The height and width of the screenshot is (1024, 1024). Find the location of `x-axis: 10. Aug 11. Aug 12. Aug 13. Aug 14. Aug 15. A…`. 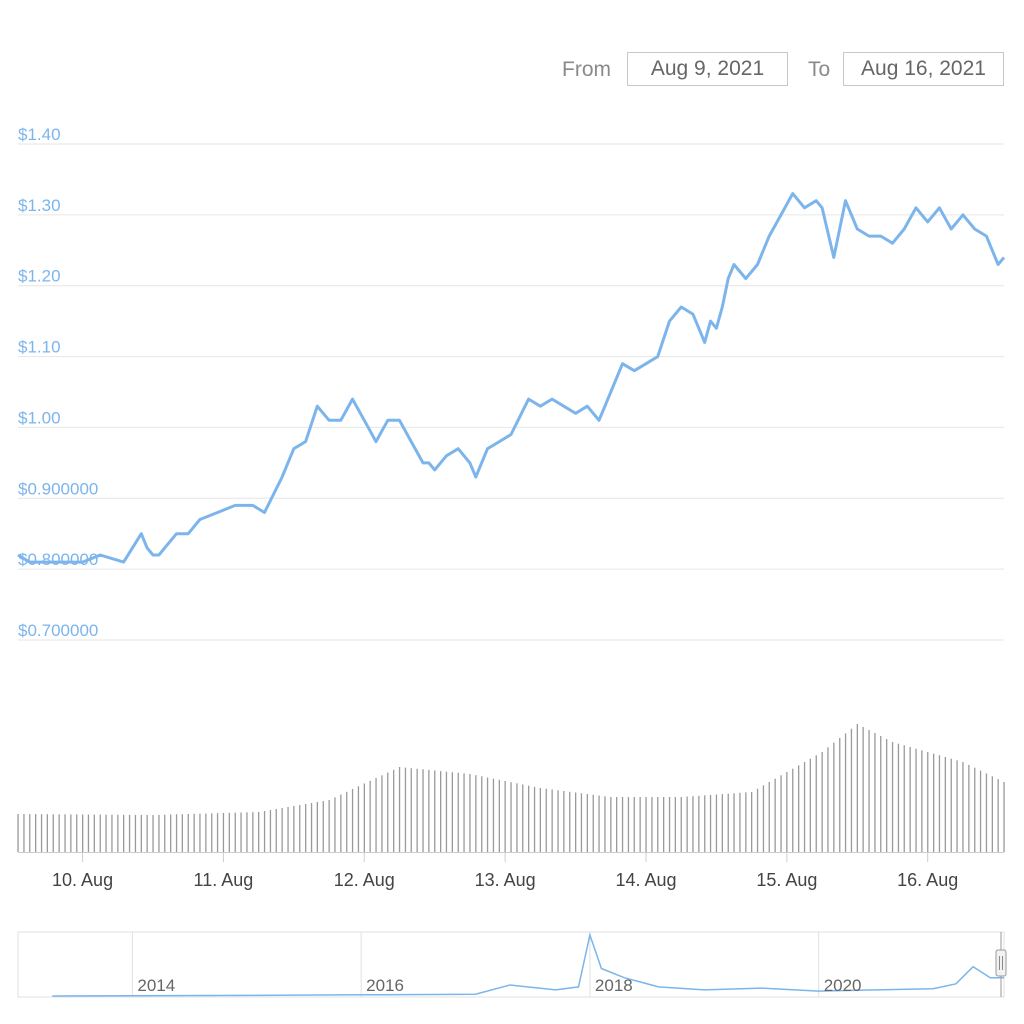

x-axis: 10. Aug 11. Aug 12. Aug 13. Aug 14. Aug 15. A… is located at coordinates (511, 871).